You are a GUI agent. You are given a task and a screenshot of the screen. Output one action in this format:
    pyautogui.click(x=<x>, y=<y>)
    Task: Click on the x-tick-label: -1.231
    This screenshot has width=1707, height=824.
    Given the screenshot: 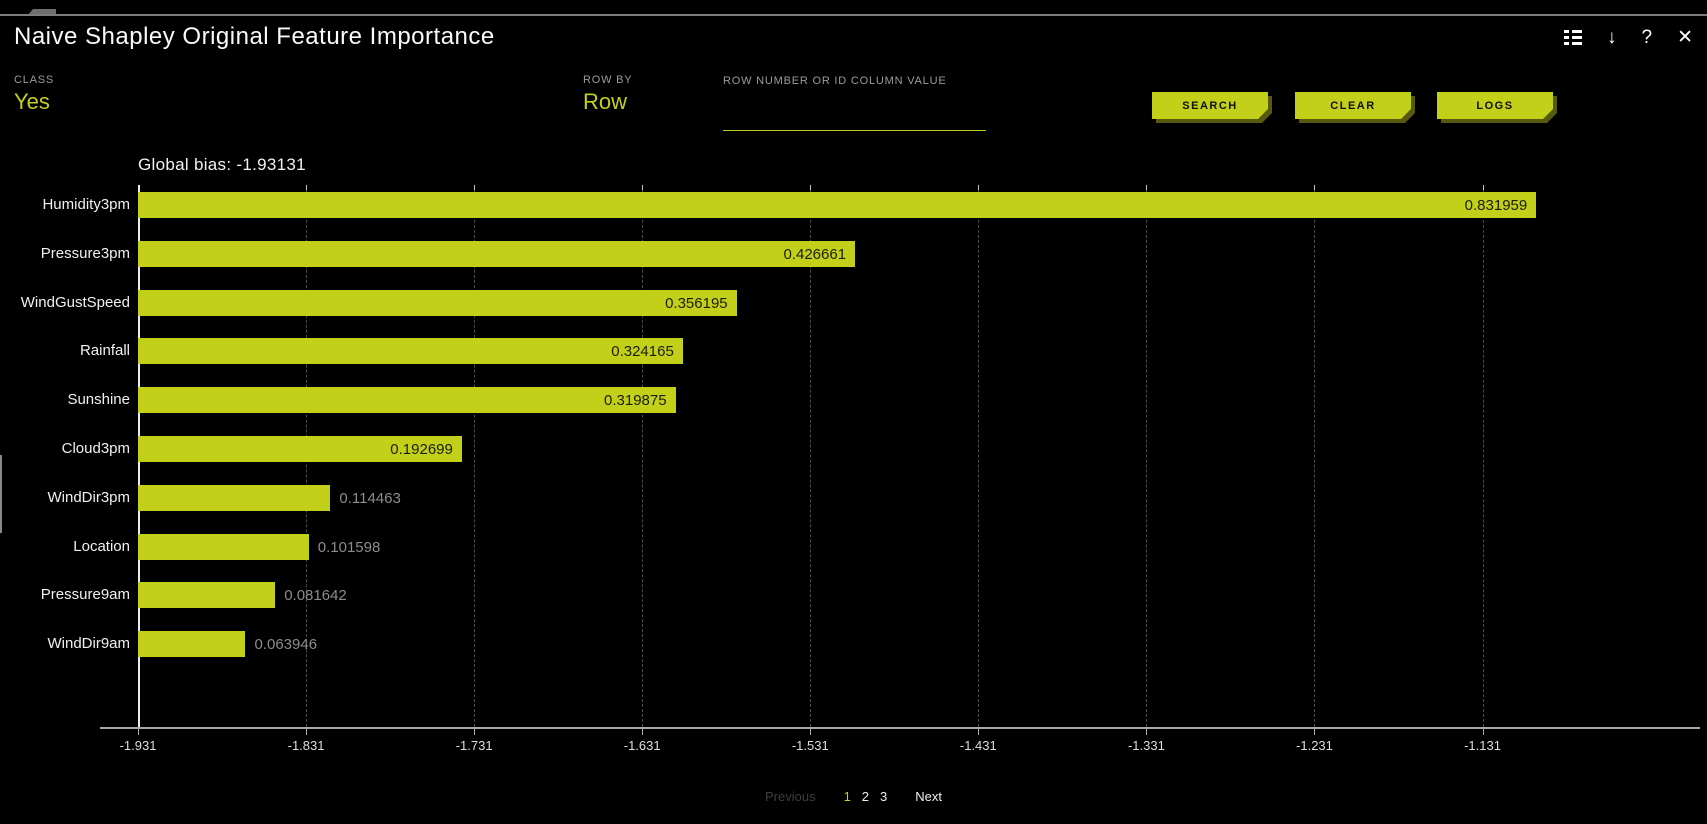 What is the action you would take?
    pyautogui.click(x=1314, y=745)
    